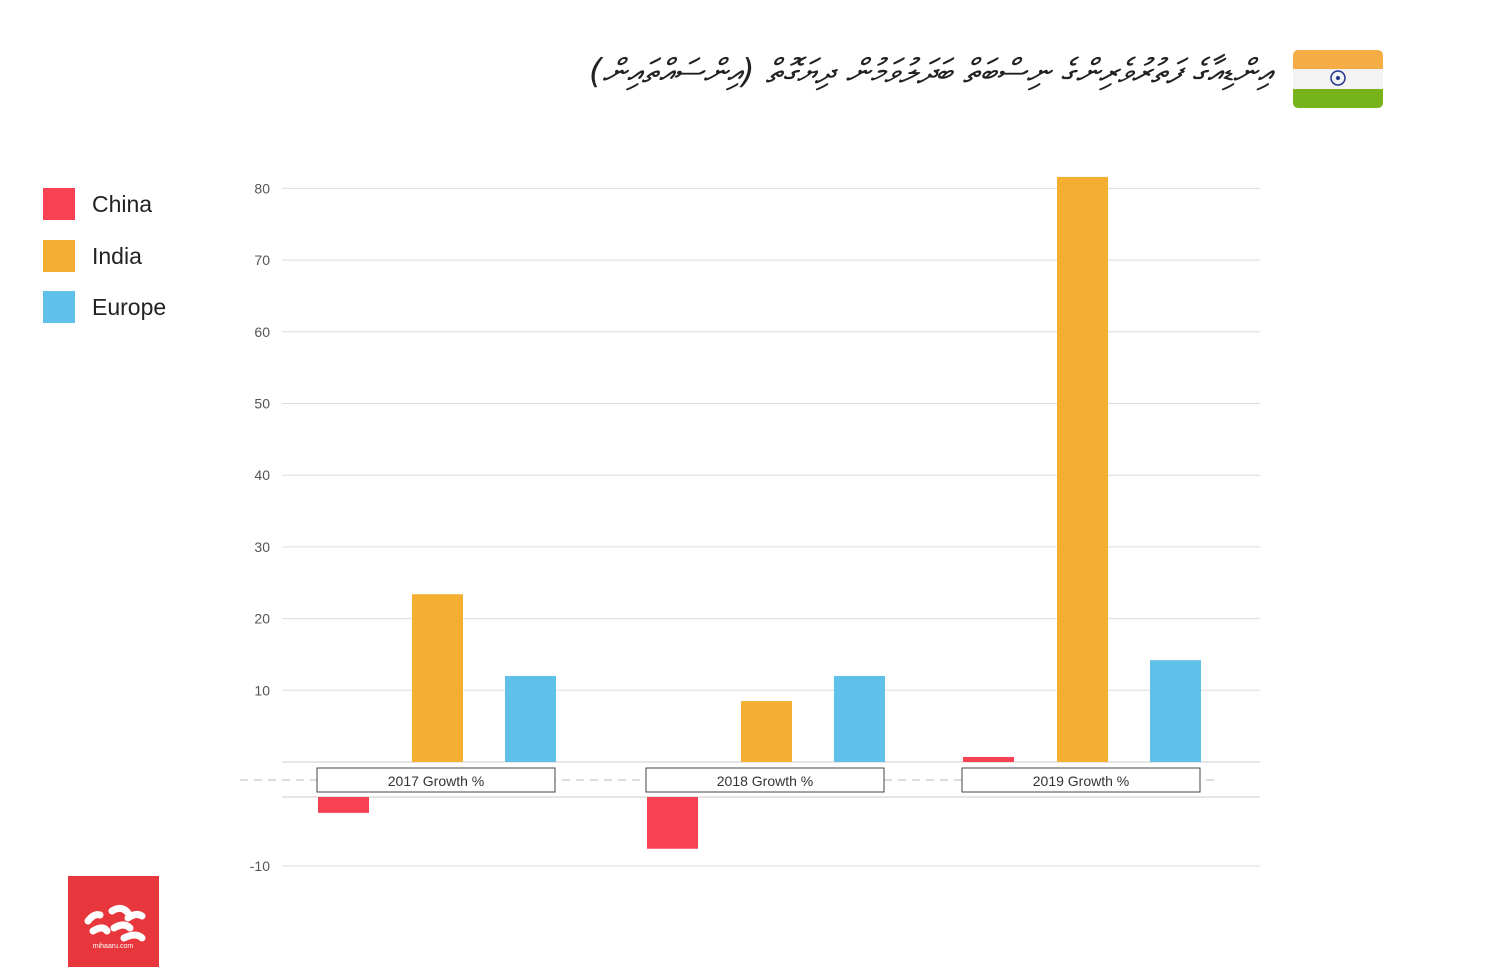  What do you see at coordinates (117, 255) in the screenshot?
I see `legend-label: India` at bounding box center [117, 255].